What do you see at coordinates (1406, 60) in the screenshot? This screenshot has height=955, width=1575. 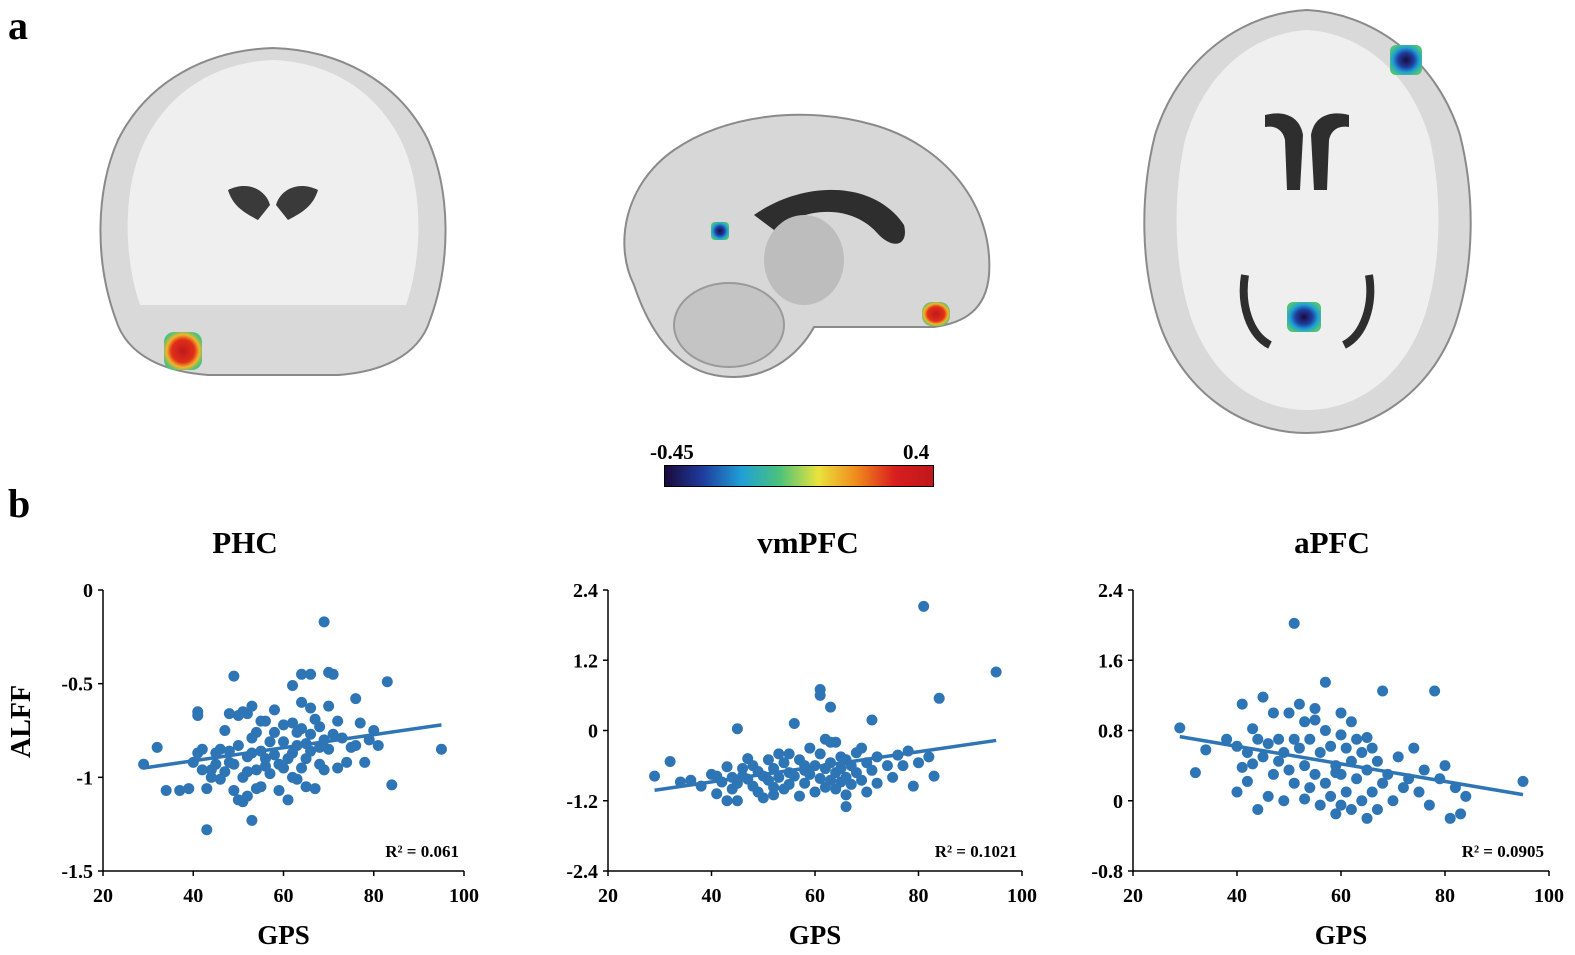 I see `activation-blob-apfc` at bounding box center [1406, 60].